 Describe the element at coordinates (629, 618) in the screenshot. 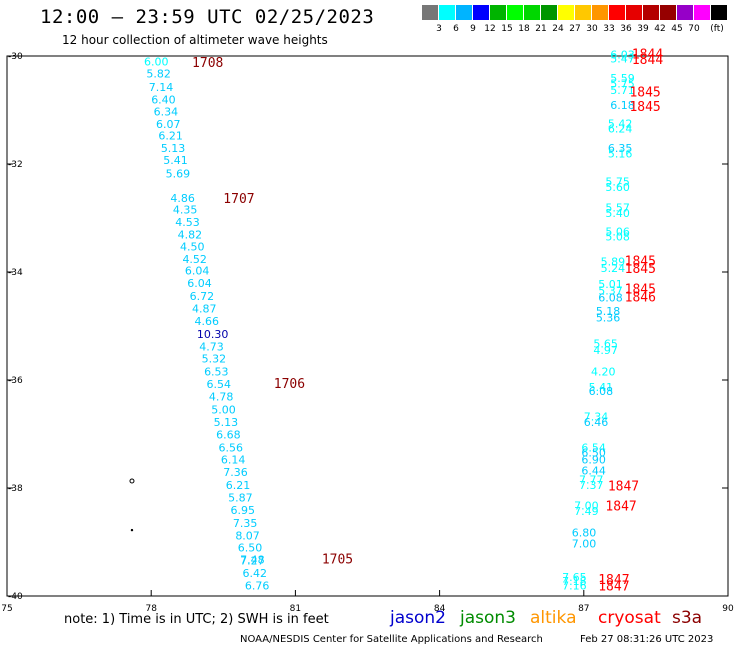

I see `legend-item-cryosat: cryosat` at that location.